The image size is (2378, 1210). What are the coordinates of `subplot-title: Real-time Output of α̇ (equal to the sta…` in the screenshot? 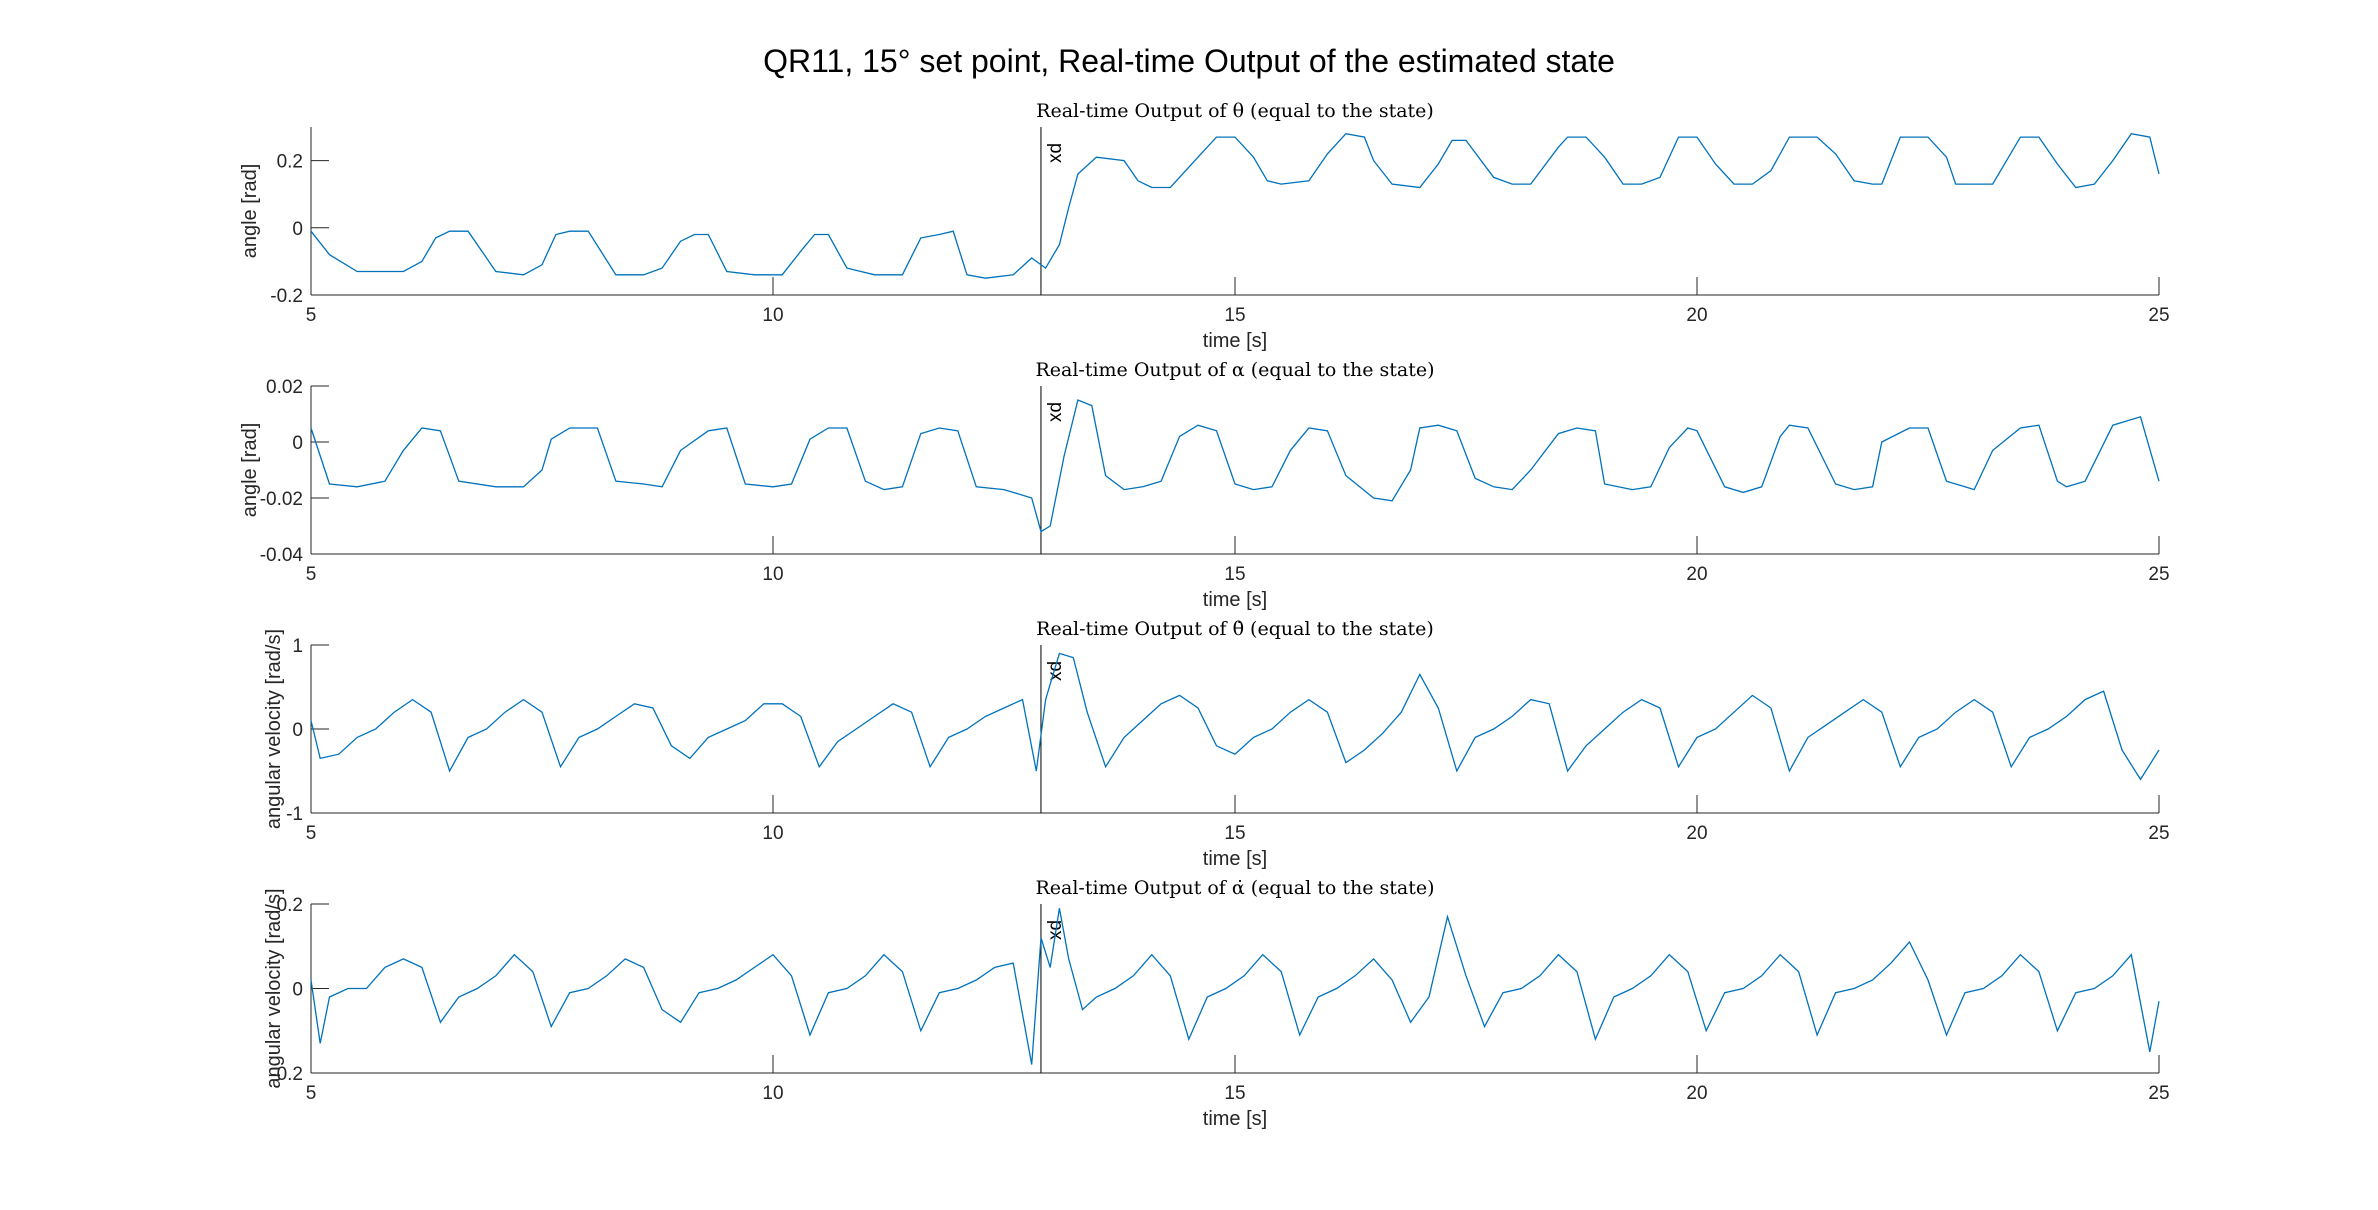 It's located at (1234, 888).